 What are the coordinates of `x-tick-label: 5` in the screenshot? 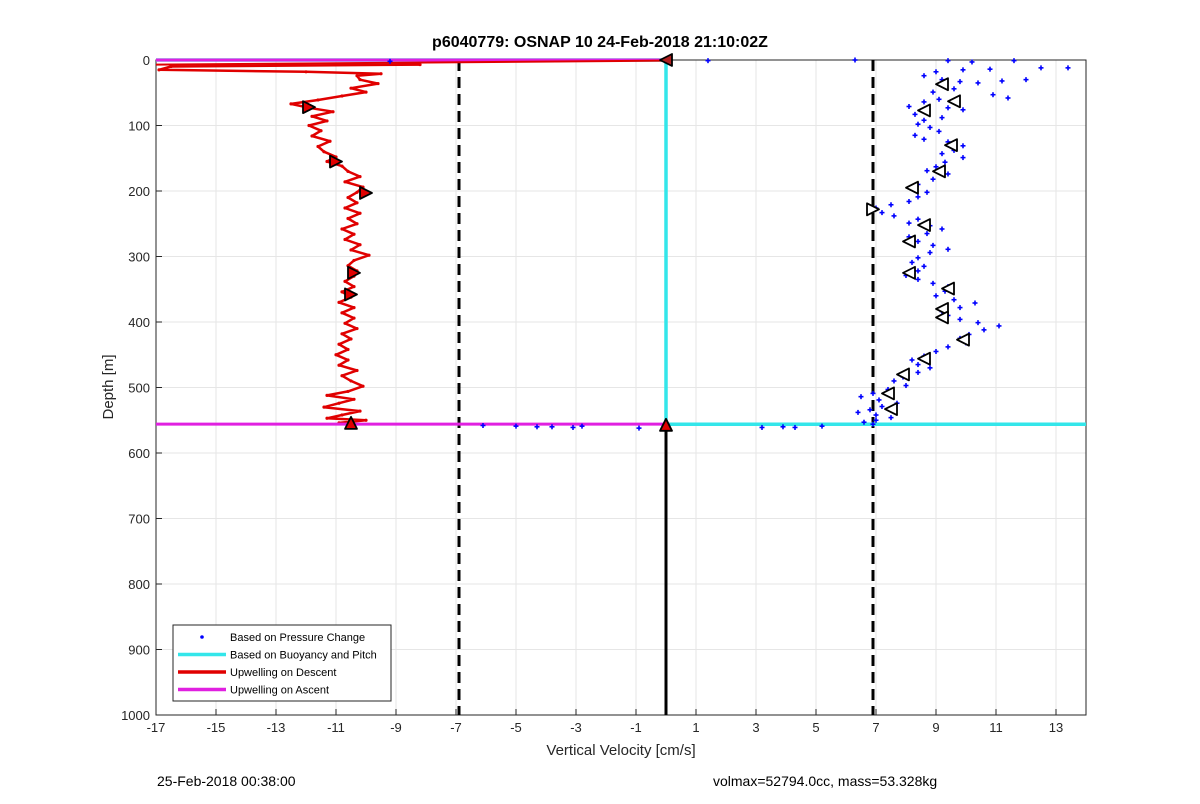 It's located at (815, 727).